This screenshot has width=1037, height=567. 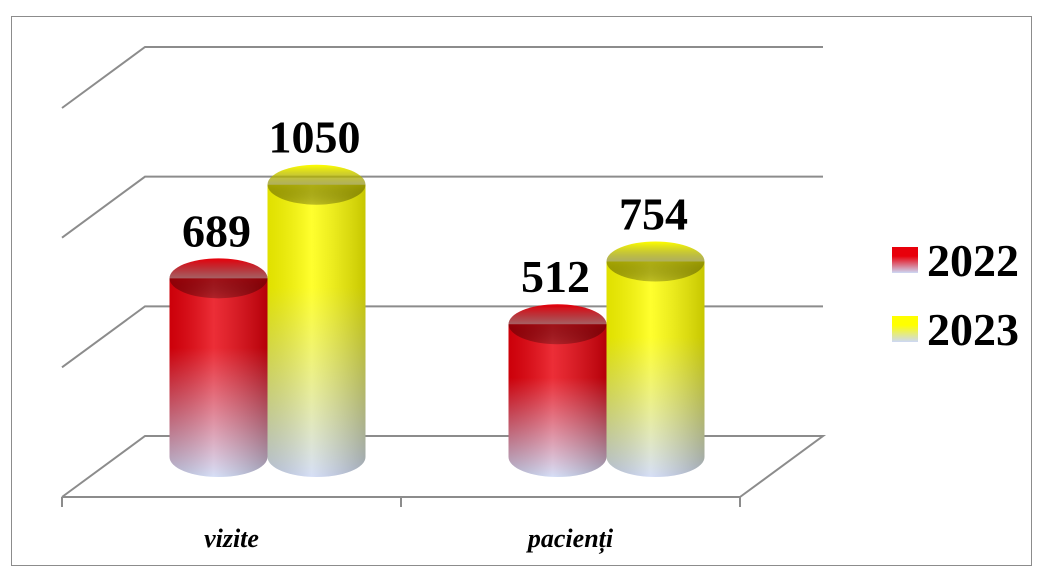 I want to click on legend-item-2023: 2023, so click(x=955, y=329).